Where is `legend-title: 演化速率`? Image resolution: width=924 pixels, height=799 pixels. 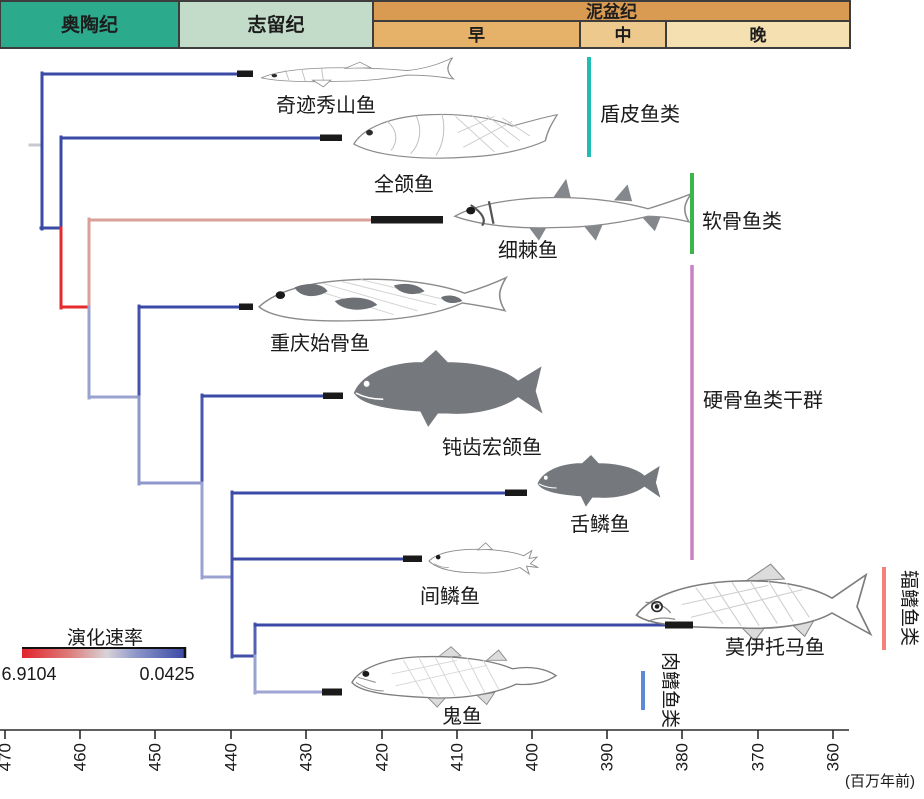
legend-title: 演化速率 is located at coordinates (105, 638).